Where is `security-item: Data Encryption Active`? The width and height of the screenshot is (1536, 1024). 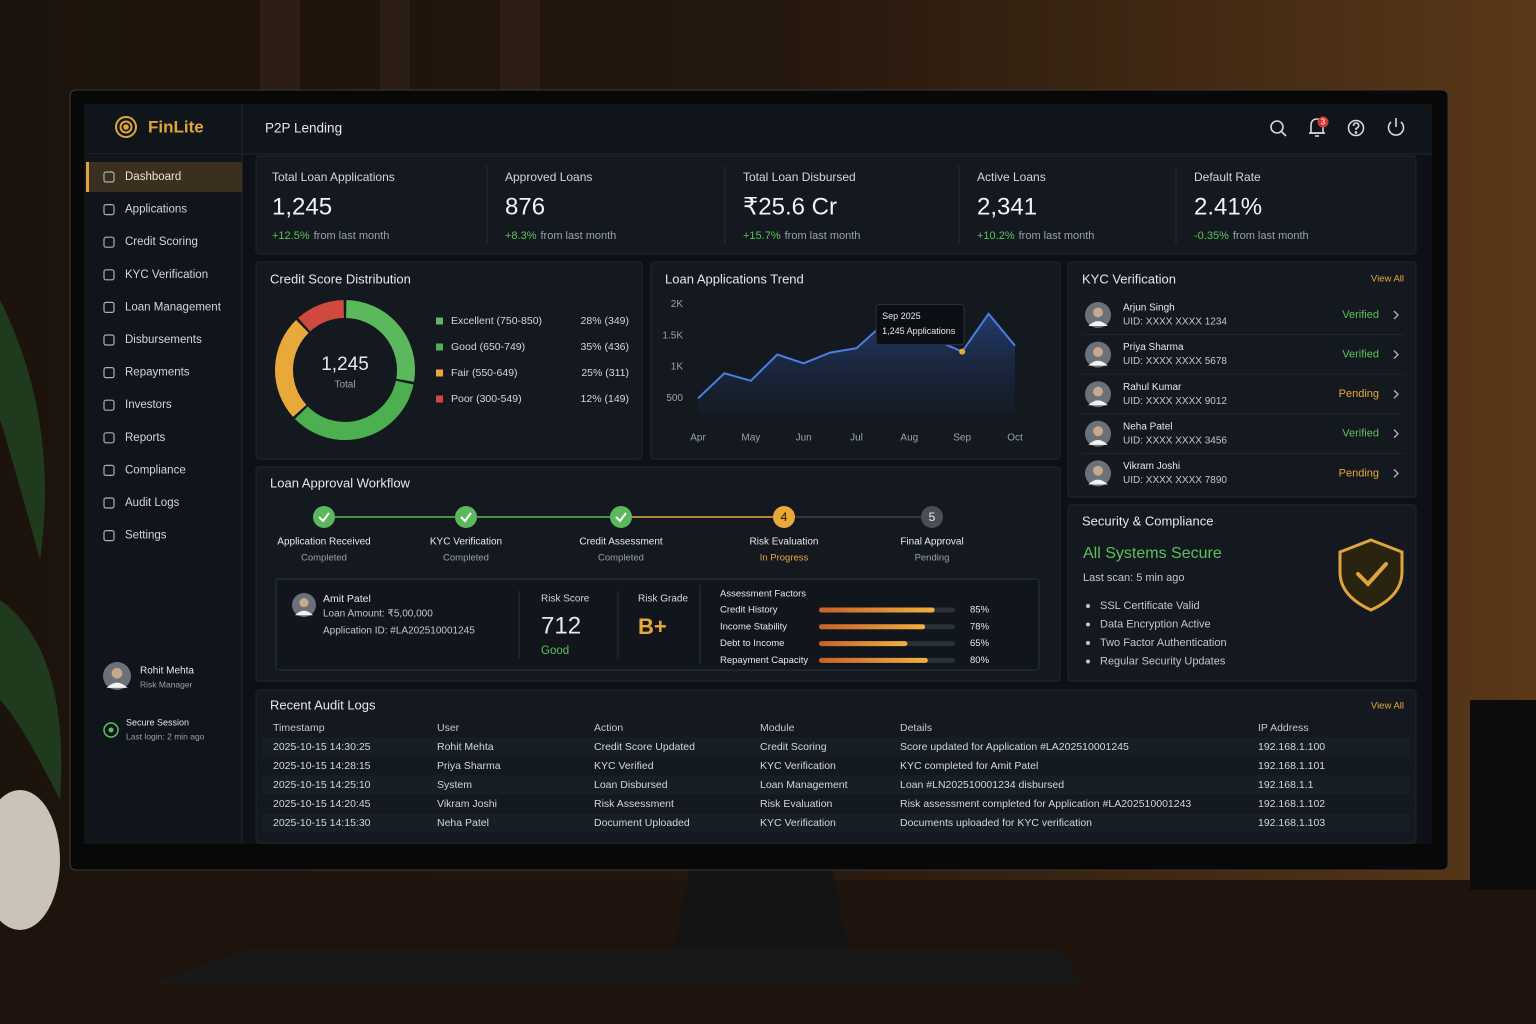 security-item: Data Encryption Active is located at coordinates (1155, 624).